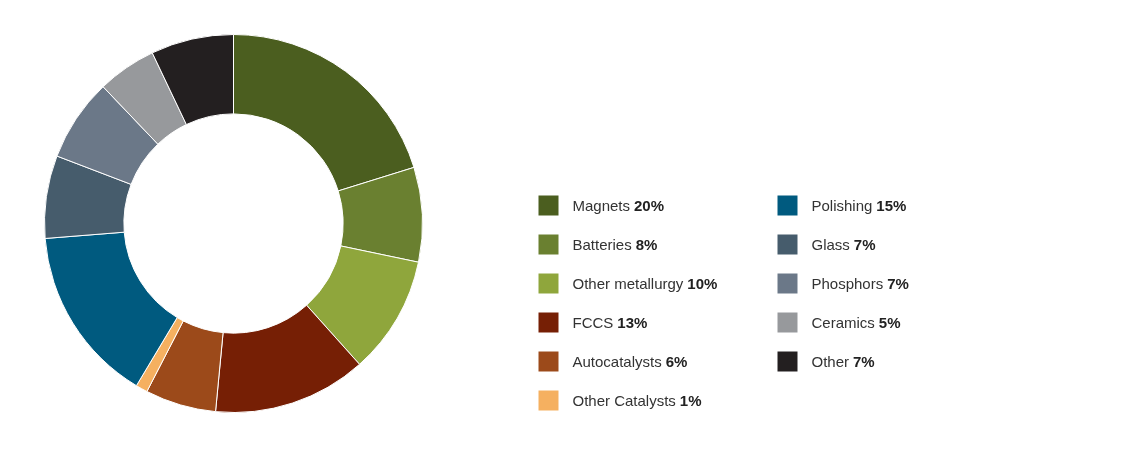 This screenshot has height=458, width=1122. I want to click on legend-label: Other metallurgy, so click(628, 283).